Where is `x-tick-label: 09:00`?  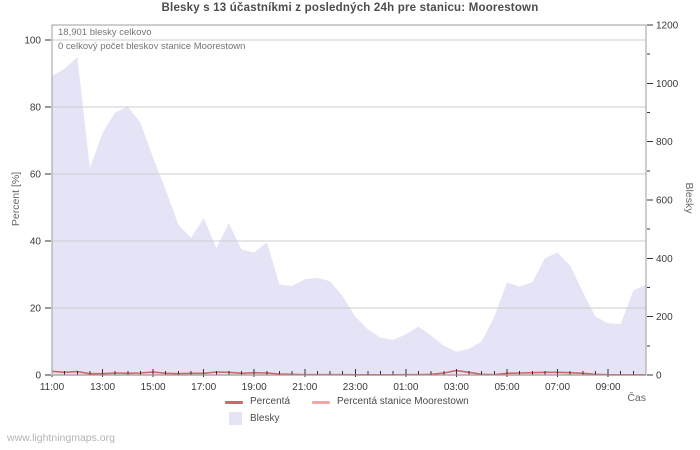
x-tick-label: 09:00 is located at coordinates (608, 387).